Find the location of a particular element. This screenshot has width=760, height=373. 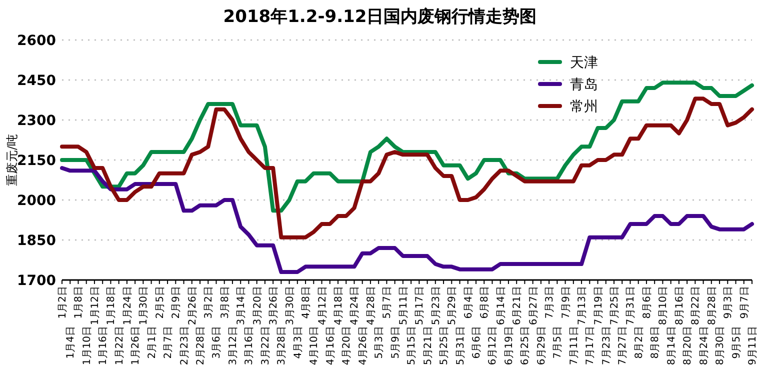

x-tick-label: 8月6日 is located at coordinates (647, 302).